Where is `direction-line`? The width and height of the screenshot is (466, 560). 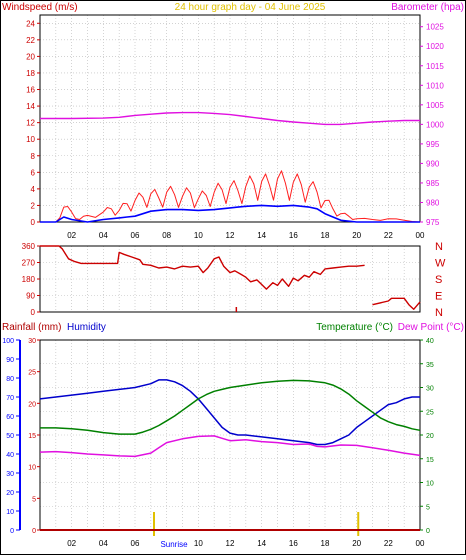
direction-line is located at coordinates (202, 267).